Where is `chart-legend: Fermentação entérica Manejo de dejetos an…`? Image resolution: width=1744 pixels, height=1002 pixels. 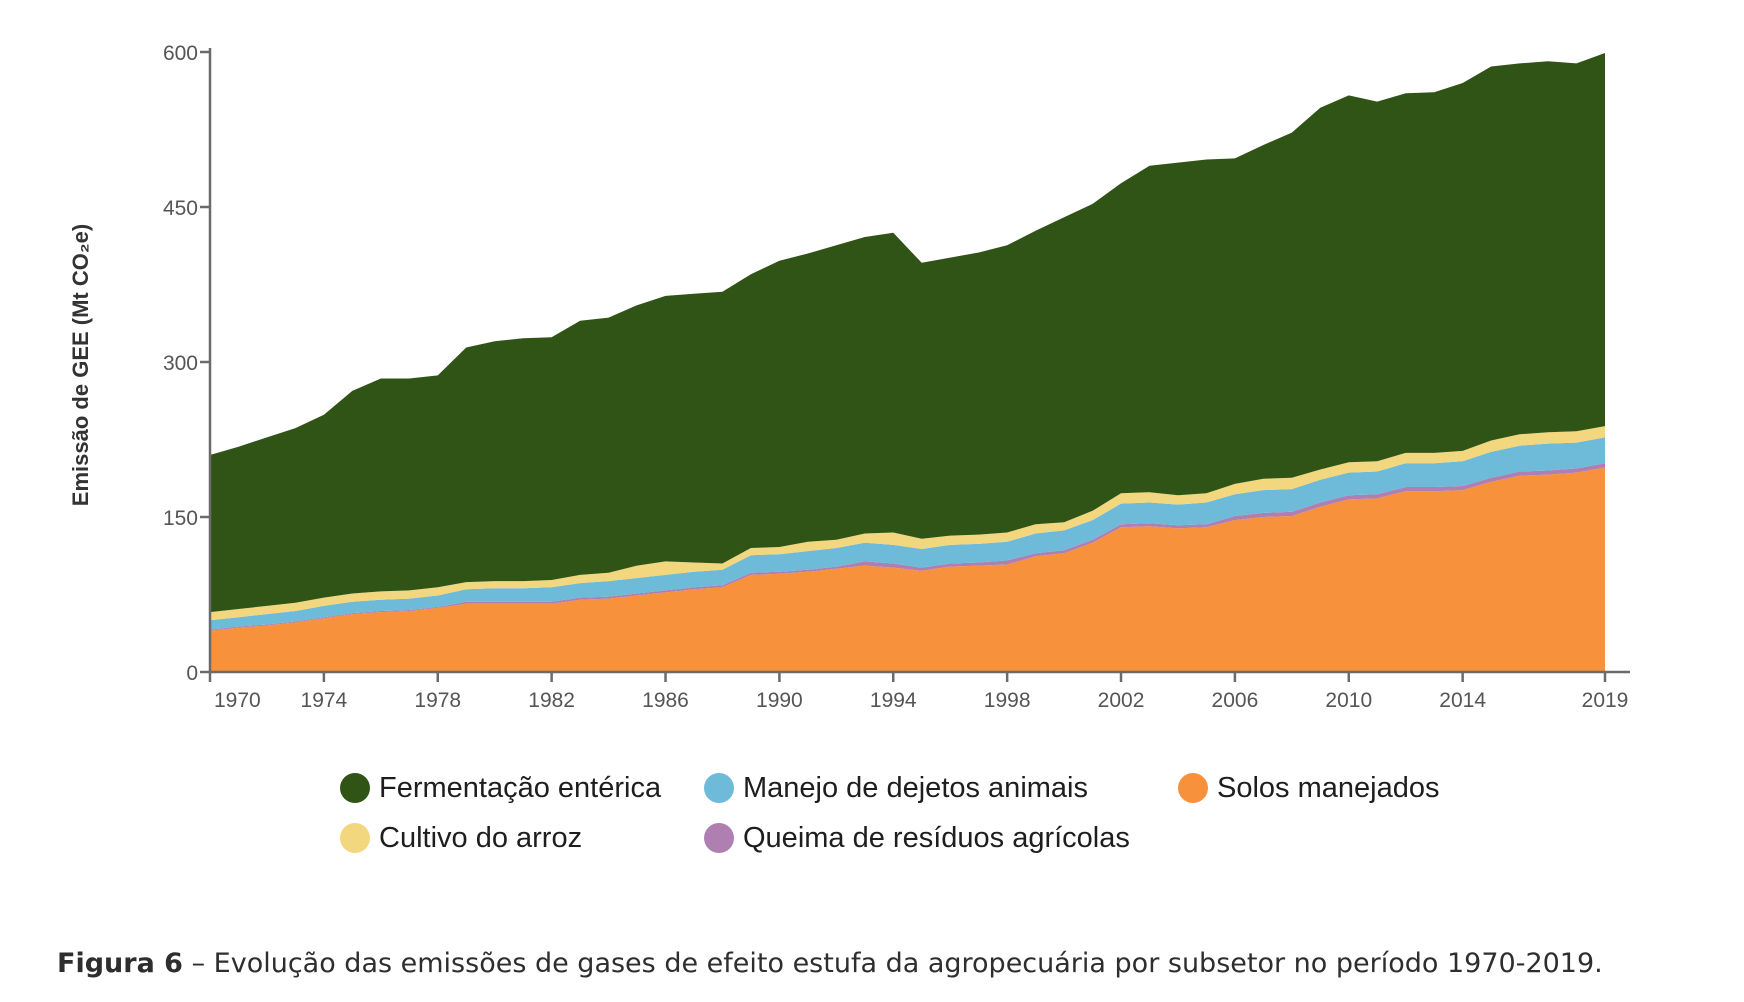
chart-legend: Fermentação entérica Manejo de dejetos an… is located at coordinates (910, 823).